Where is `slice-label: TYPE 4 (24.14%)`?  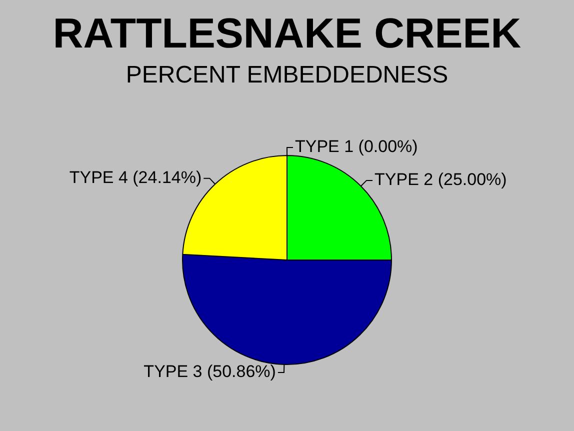 slice-label: TYPE 4 (24.14%) is located at coordinates (135, 178).